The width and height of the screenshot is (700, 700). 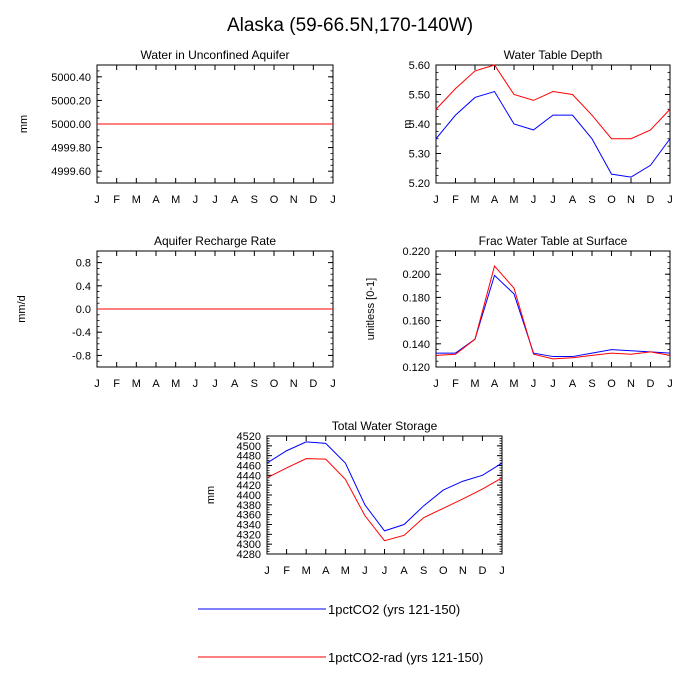 I want to click on panel-2-ylabel: m, so click(x=408, y=123).